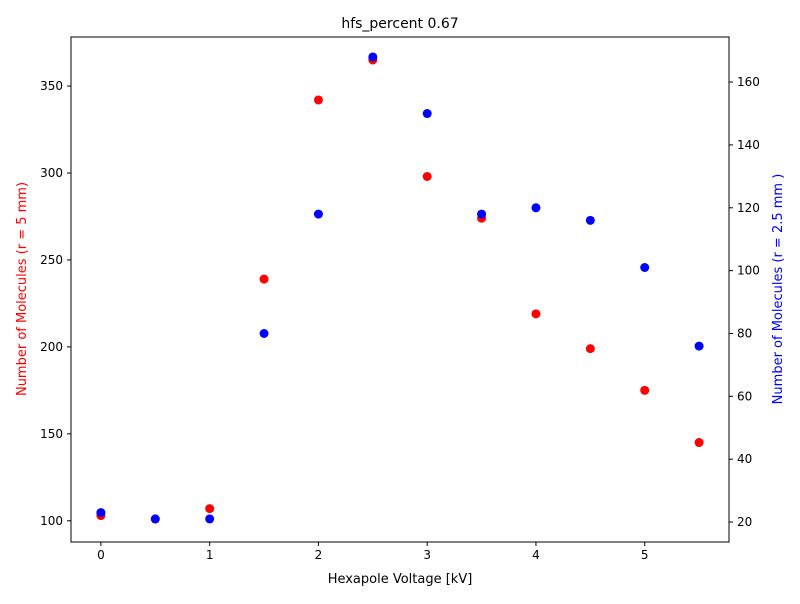  What do you see at coordinates (101, 555) in the screenshot?
I see `x-tick-label: 0` at bounding box center [101, 555].